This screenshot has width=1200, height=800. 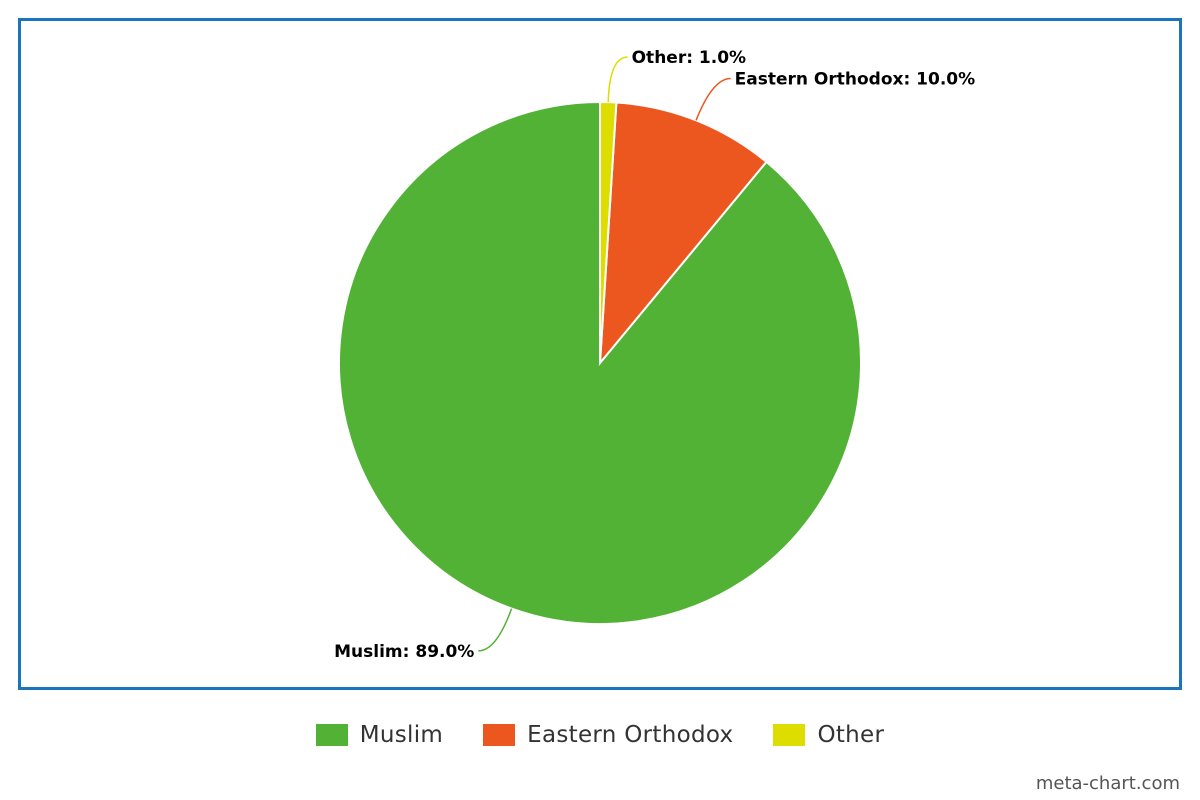 What do you see at coordinates (851, 735) in the screenshot?
I see `legend-label-other: Other` at bounding box center [851, 735].